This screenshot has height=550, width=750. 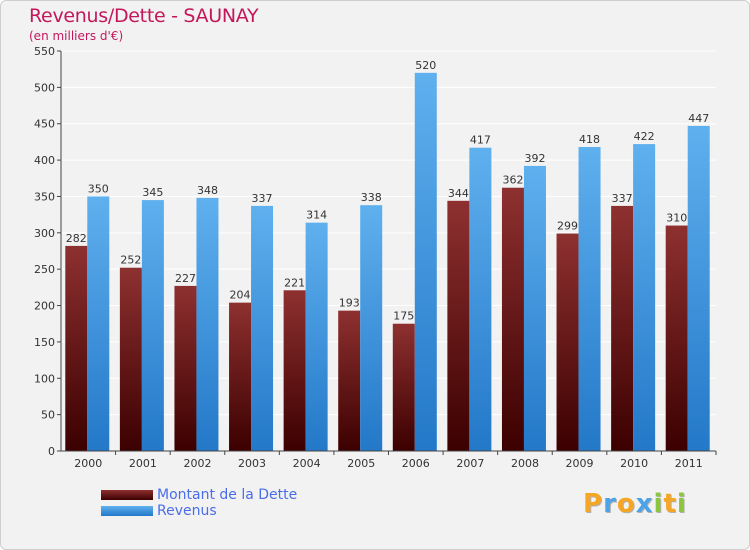 What do you see at coordinates (458, 193) in the screenshot?
I see `data-label: 344` at bounding box center [458, 193].